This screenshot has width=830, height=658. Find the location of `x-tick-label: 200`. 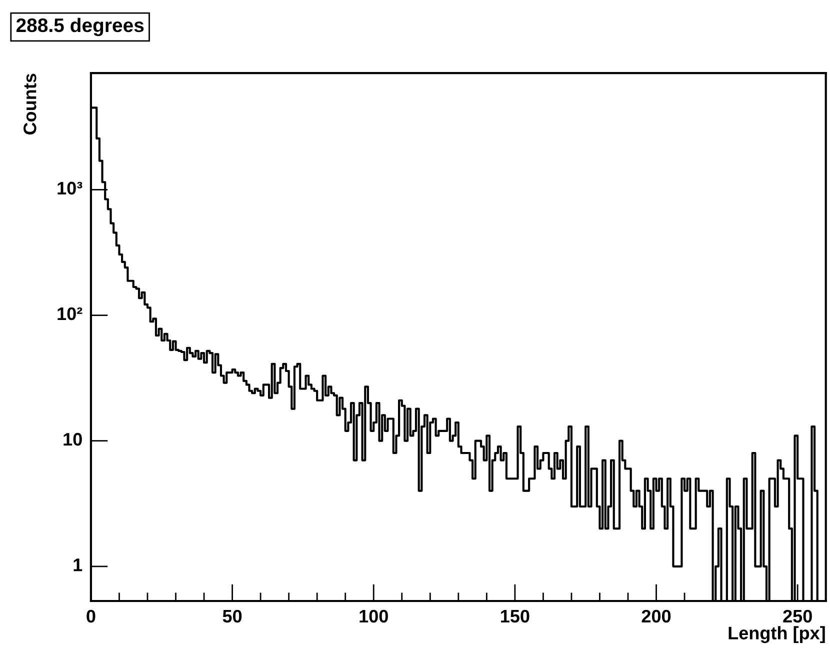

x-tick-label: 200 is located at coordinates (656, 616).